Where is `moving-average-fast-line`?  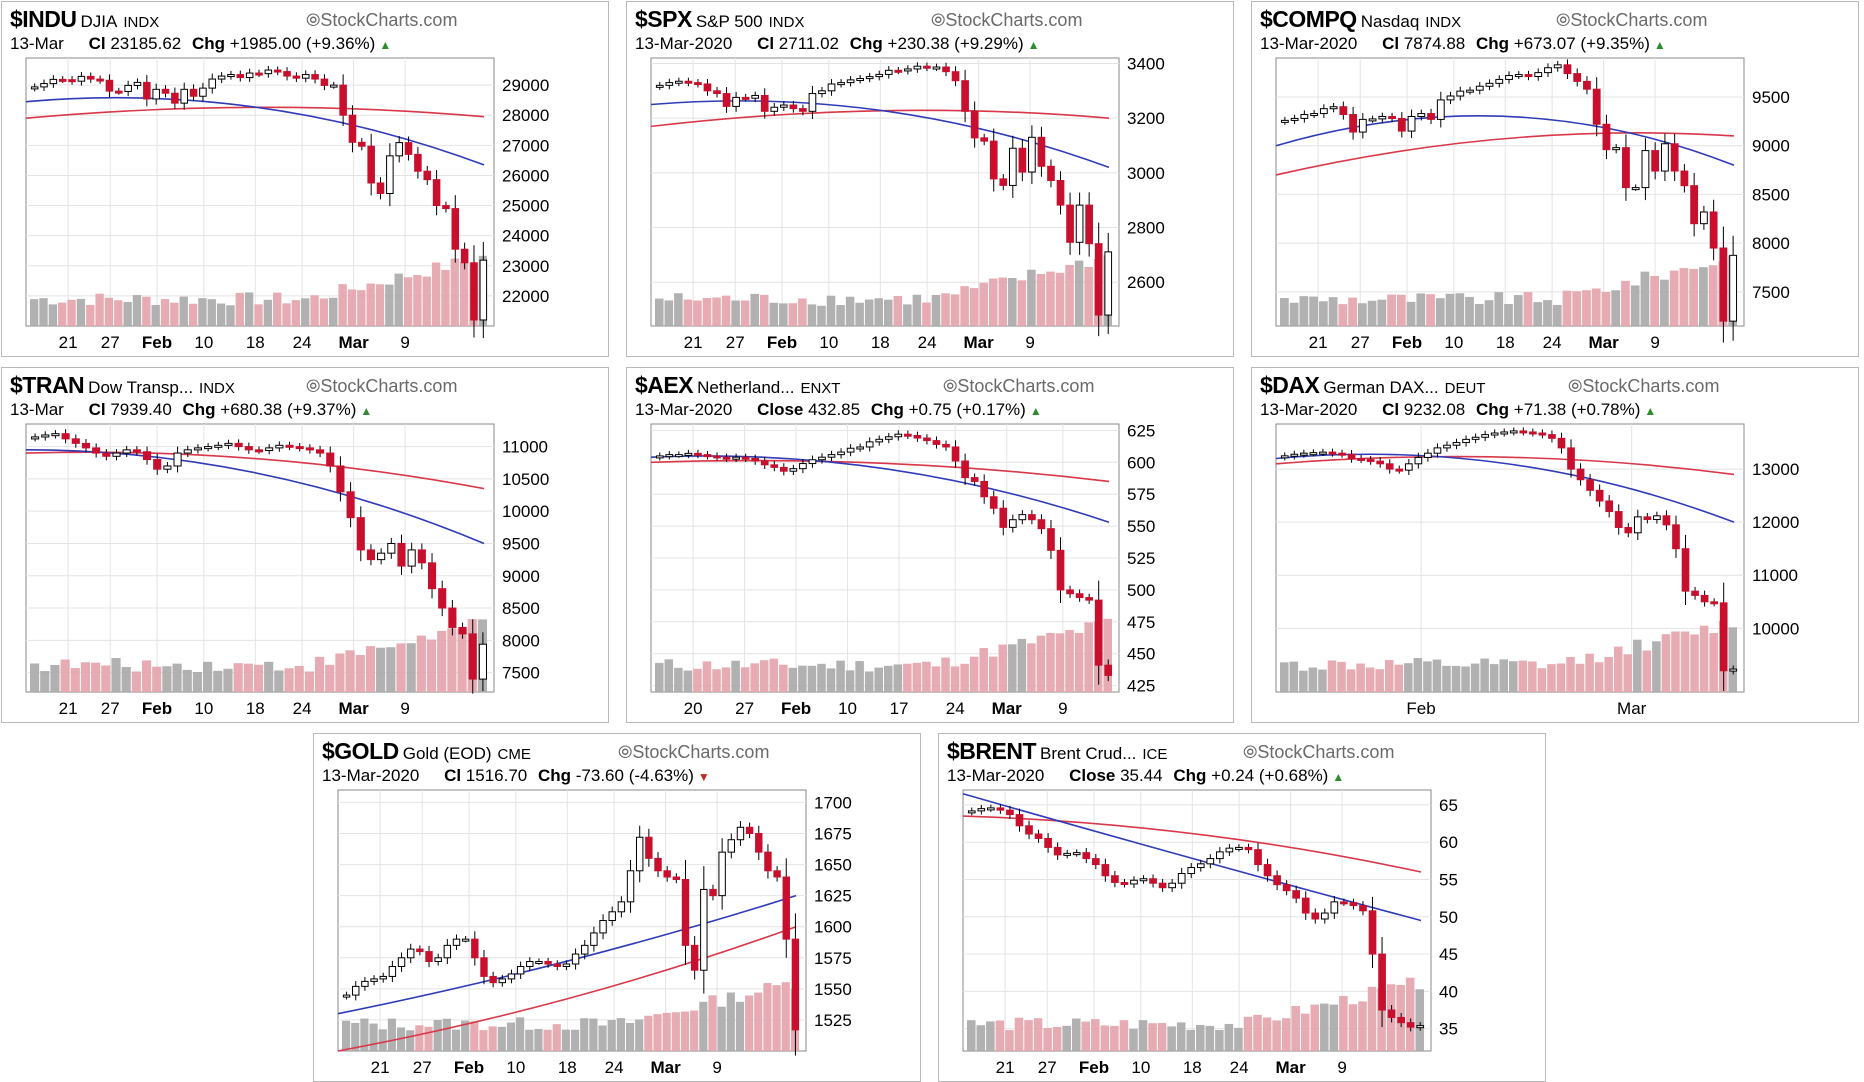 moving-average-fast-line is located at coordinates (255, 497).